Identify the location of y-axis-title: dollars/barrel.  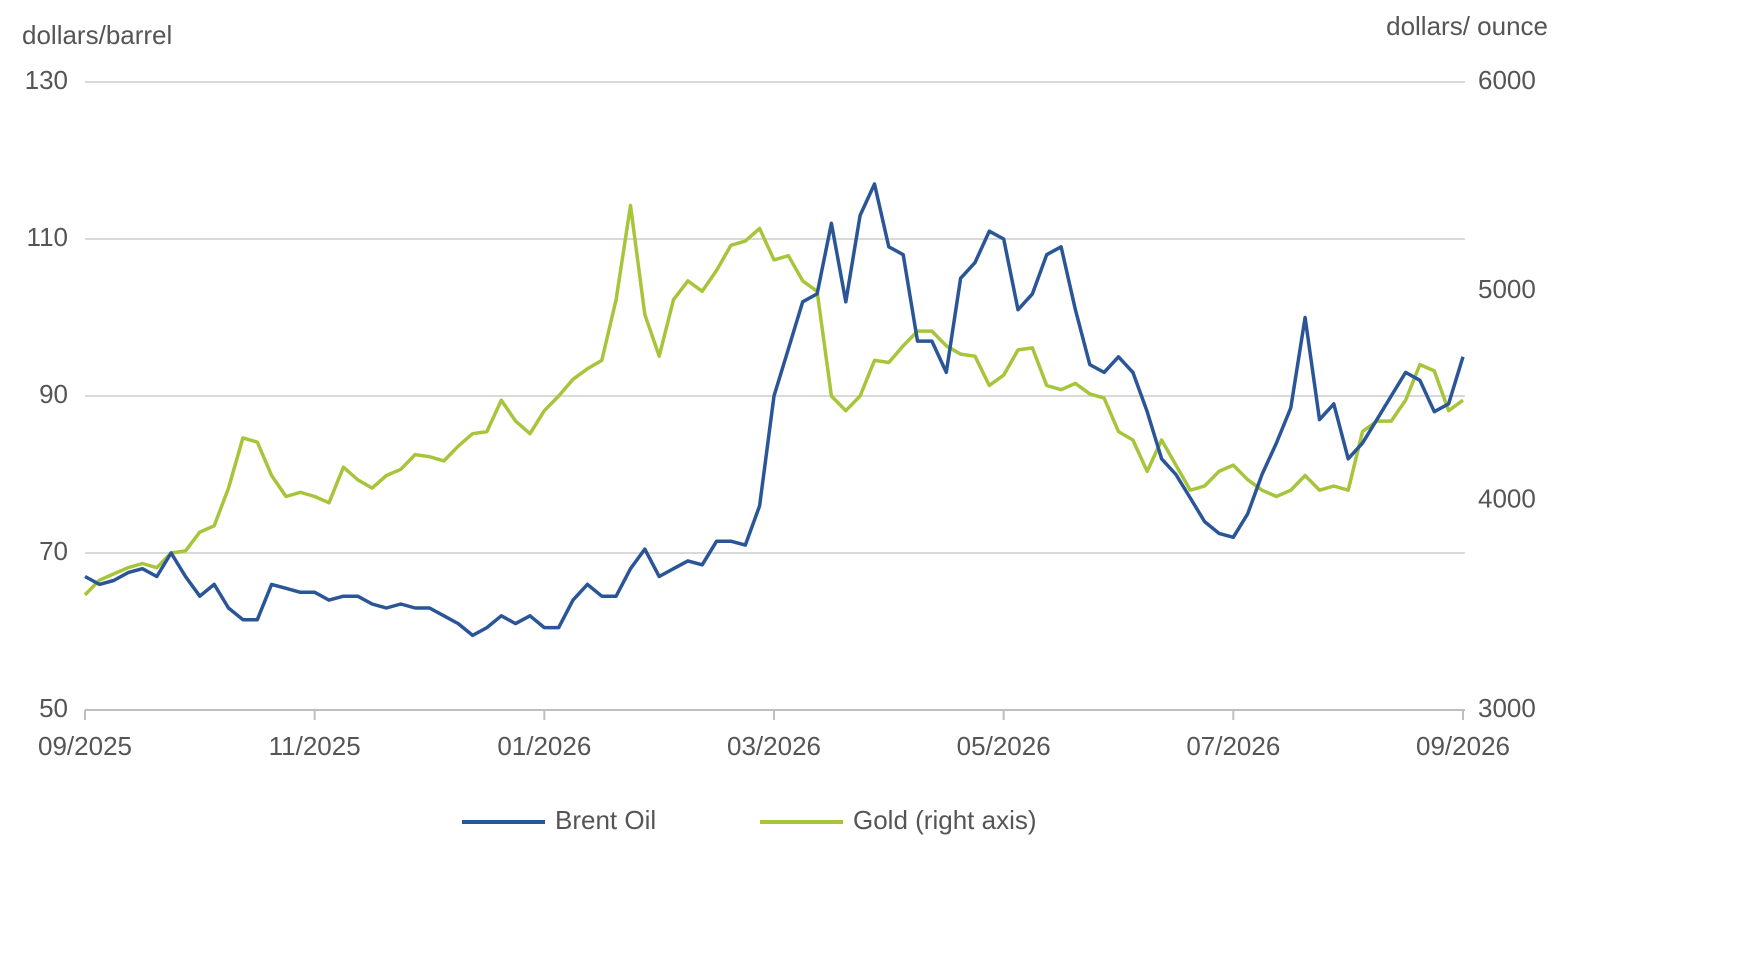
(97, 35).